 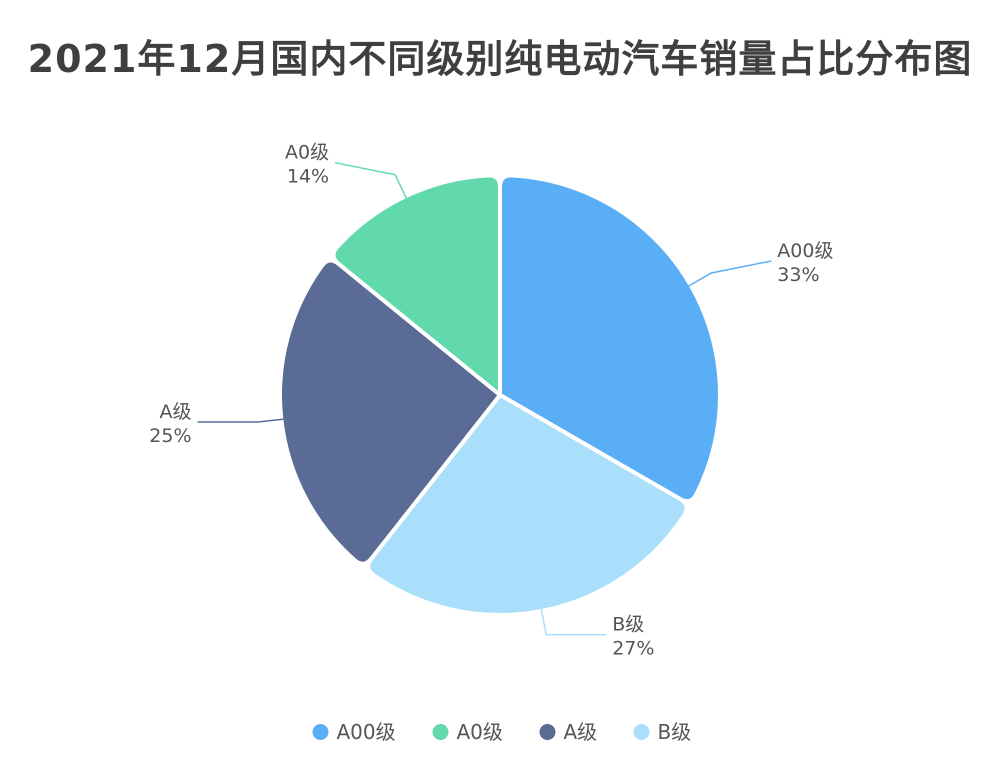 I want to click on legend: A00级 A0级 A级 B级, so click(x=502, y=732).